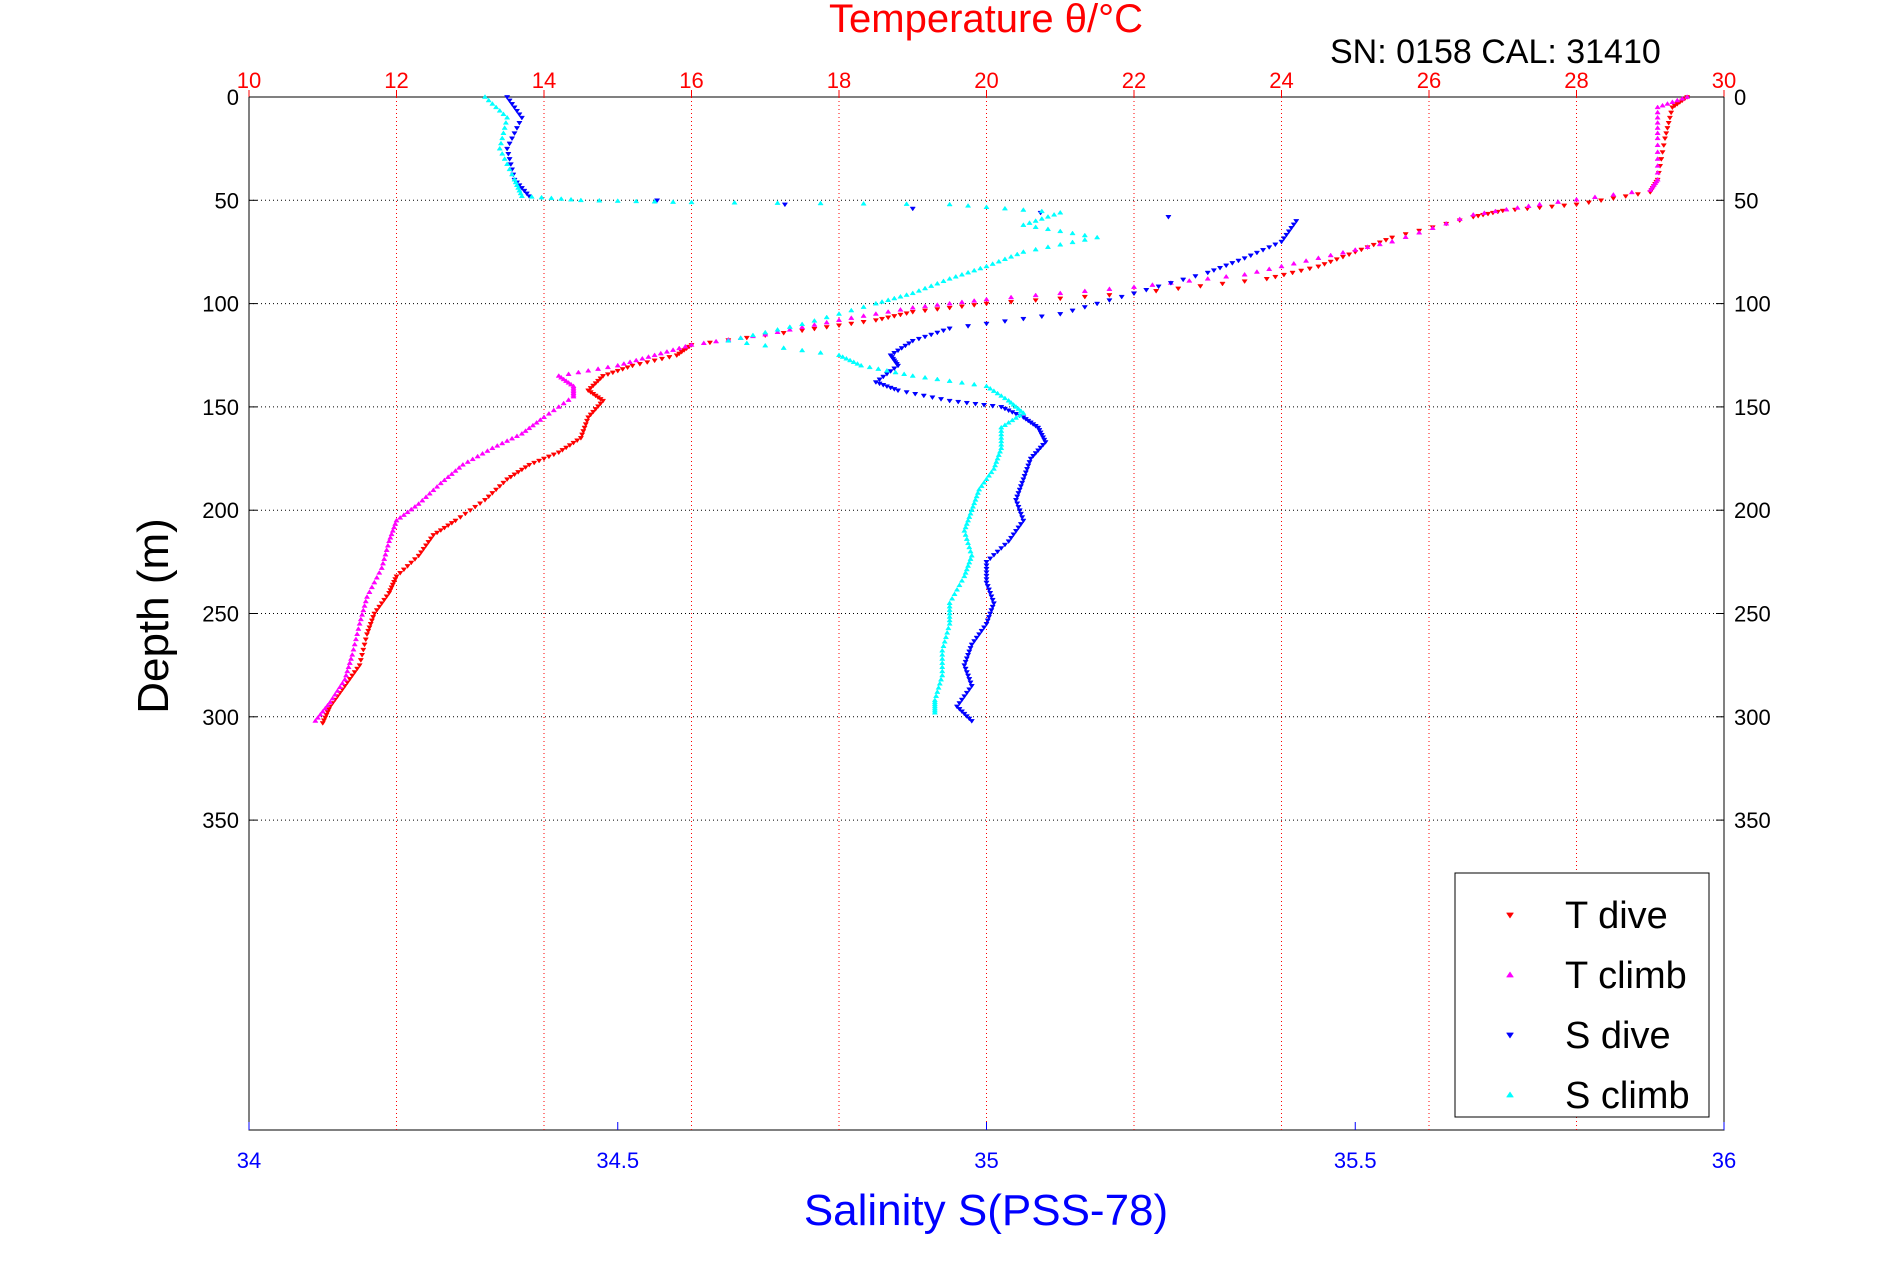 Image resolution: width=1891 pixels, height=1262 pixels. What do you see at coordinates (249, 80) in the screenshot?
I see `top-tick-label: 10` at bounding box center [249, 80].